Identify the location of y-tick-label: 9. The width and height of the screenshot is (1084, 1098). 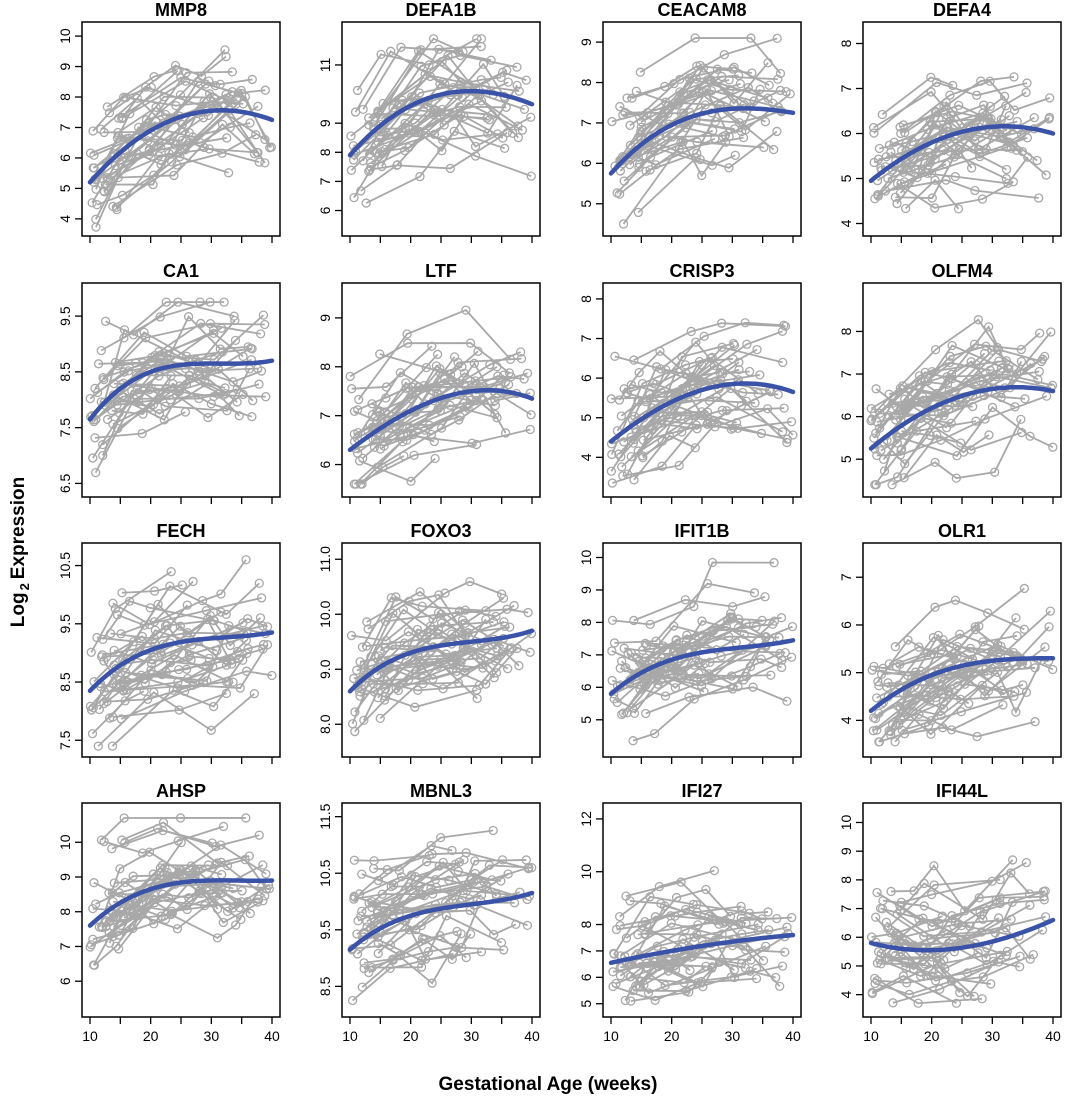
(586, 42).